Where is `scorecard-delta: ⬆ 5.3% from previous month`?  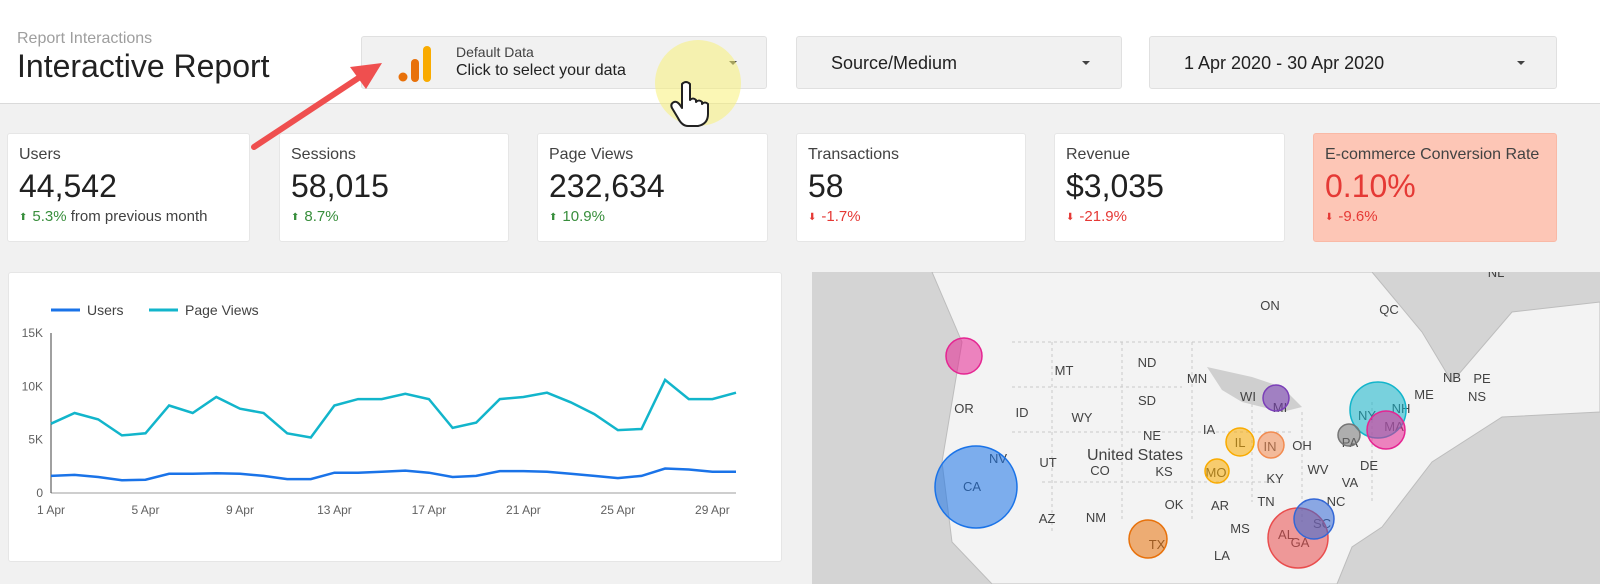 scorecard-delta: ⬆ 5.3% from previous month is located at coordinates (113, 216).